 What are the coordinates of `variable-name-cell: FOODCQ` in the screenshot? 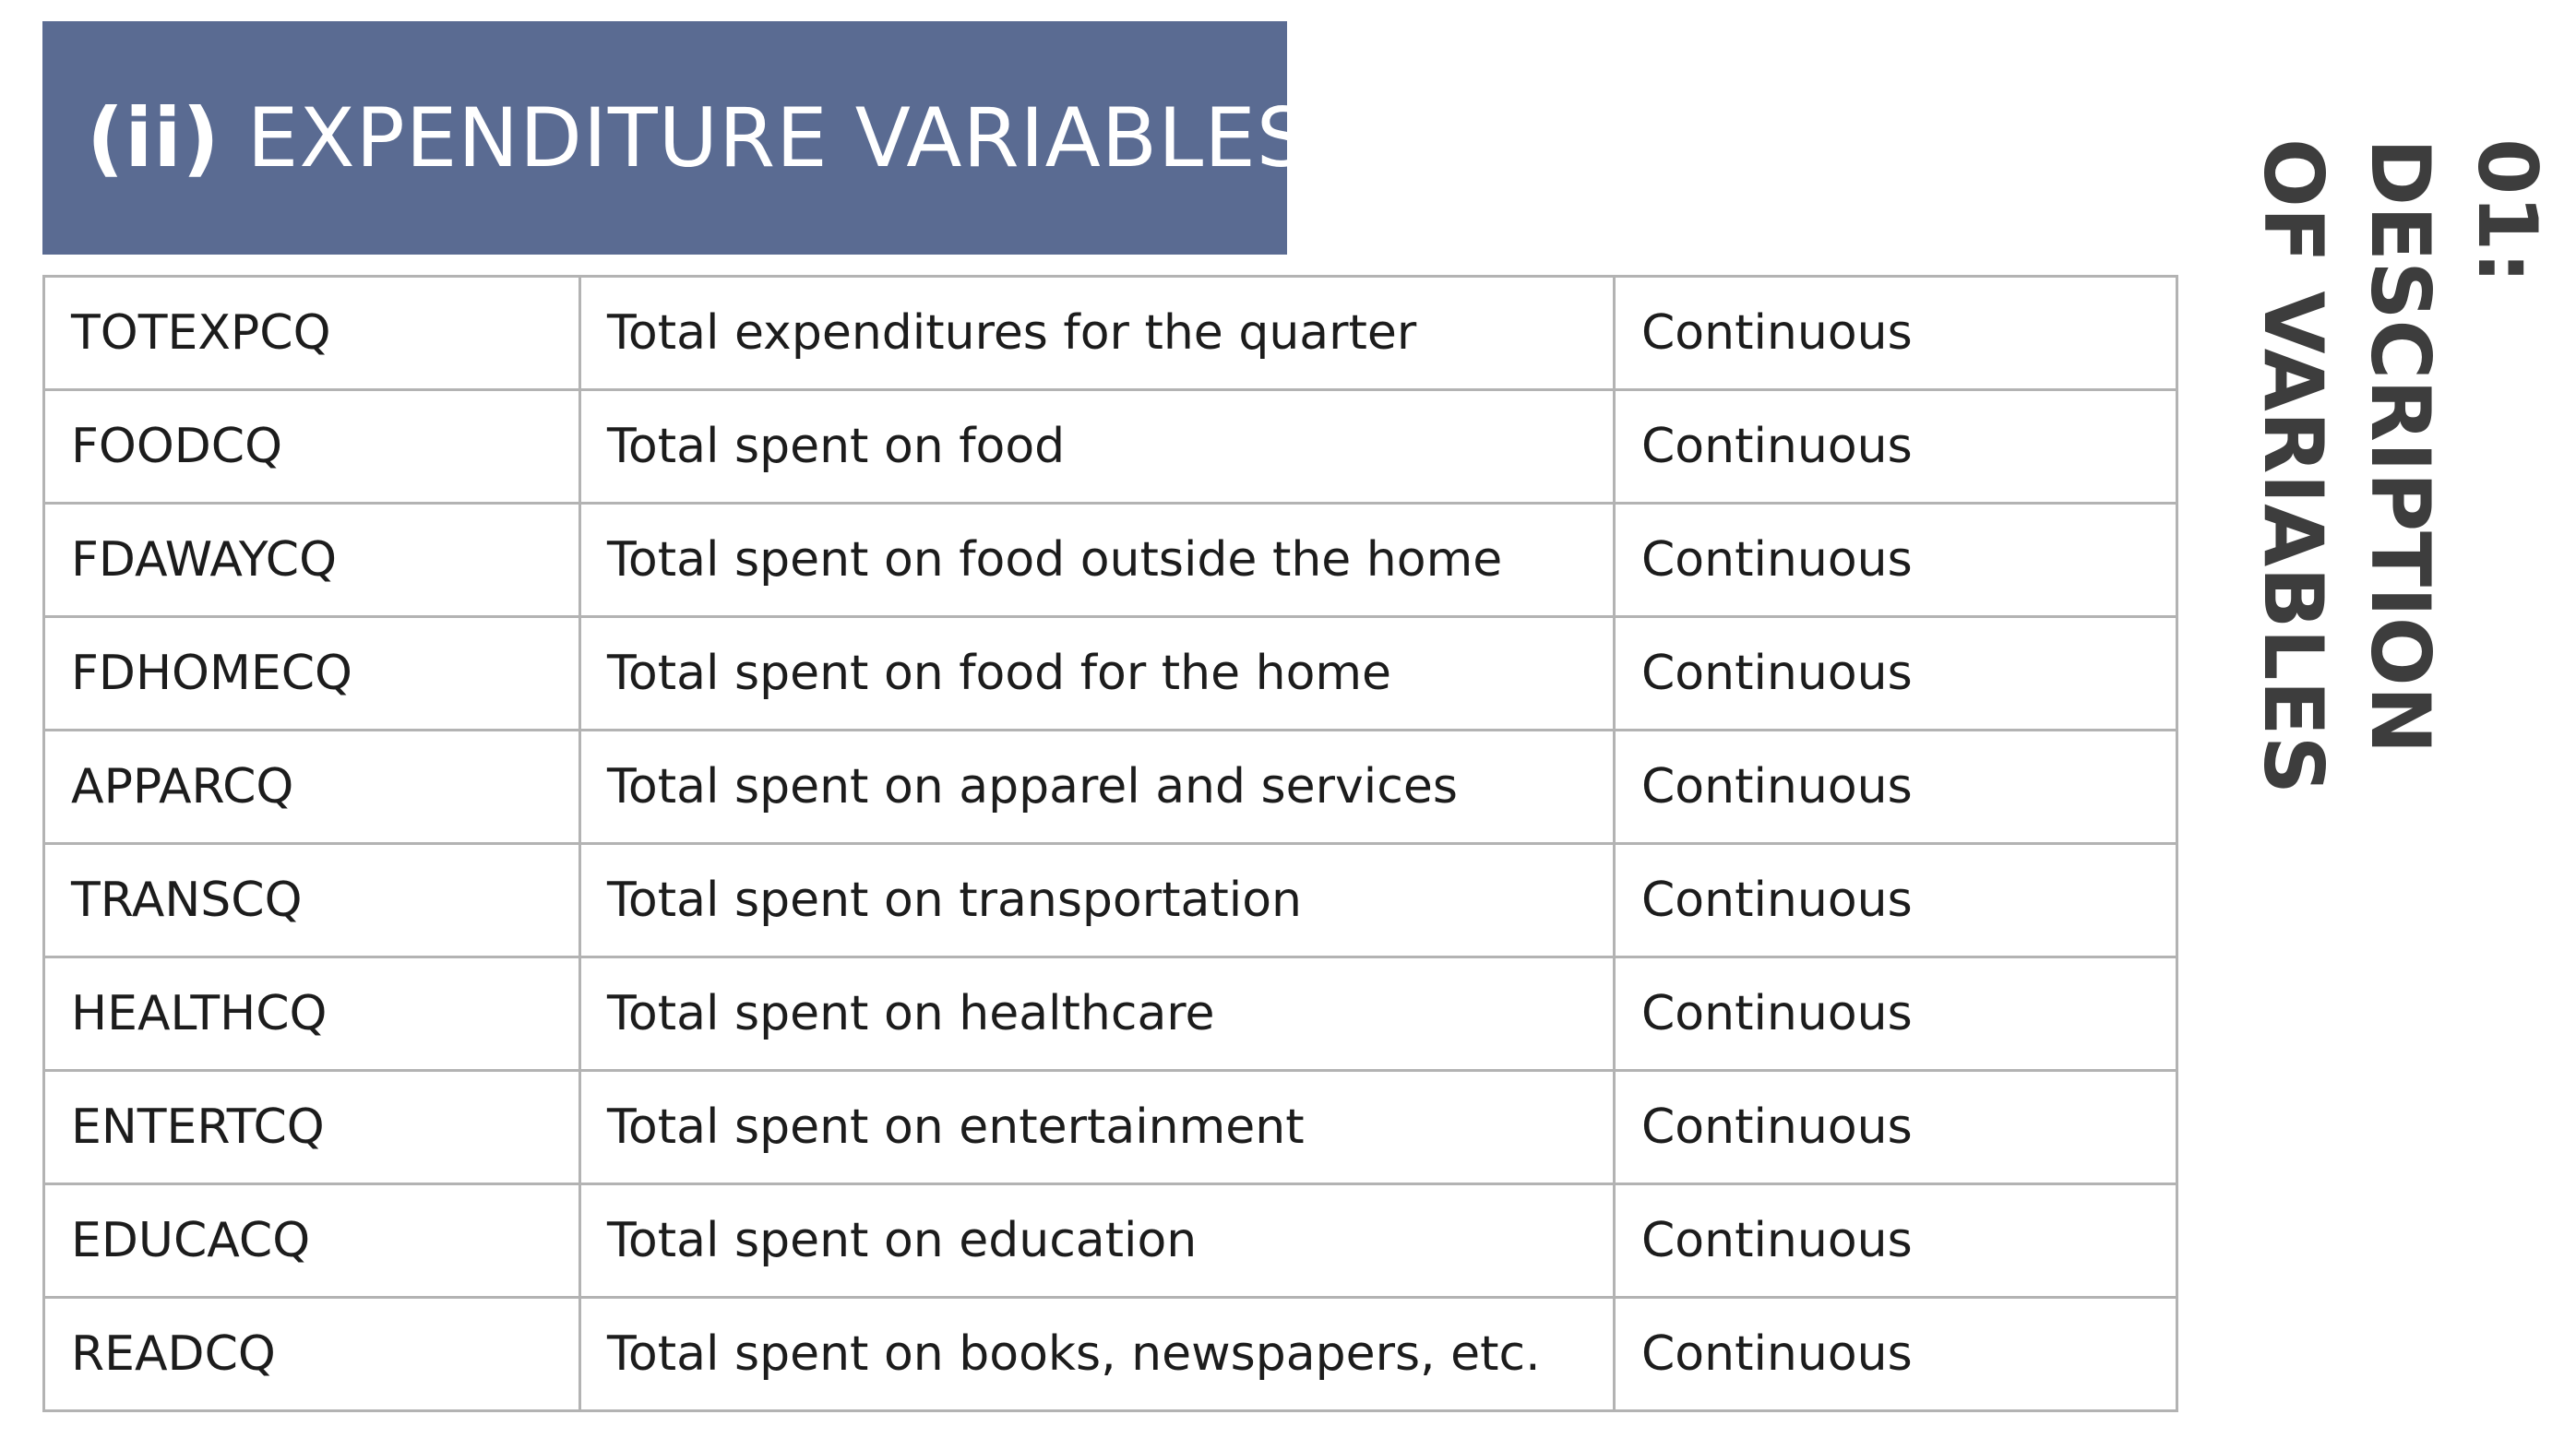 It's located at (311, 446).